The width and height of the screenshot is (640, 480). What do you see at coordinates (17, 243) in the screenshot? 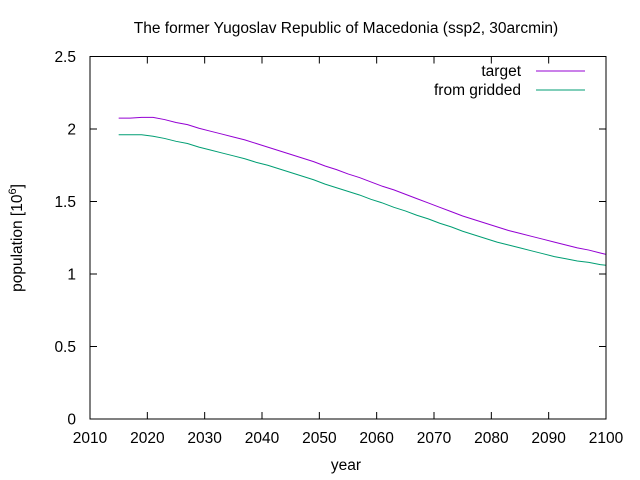
I see `y-axis-label-main: population [10` at bounding box center [17, 243].